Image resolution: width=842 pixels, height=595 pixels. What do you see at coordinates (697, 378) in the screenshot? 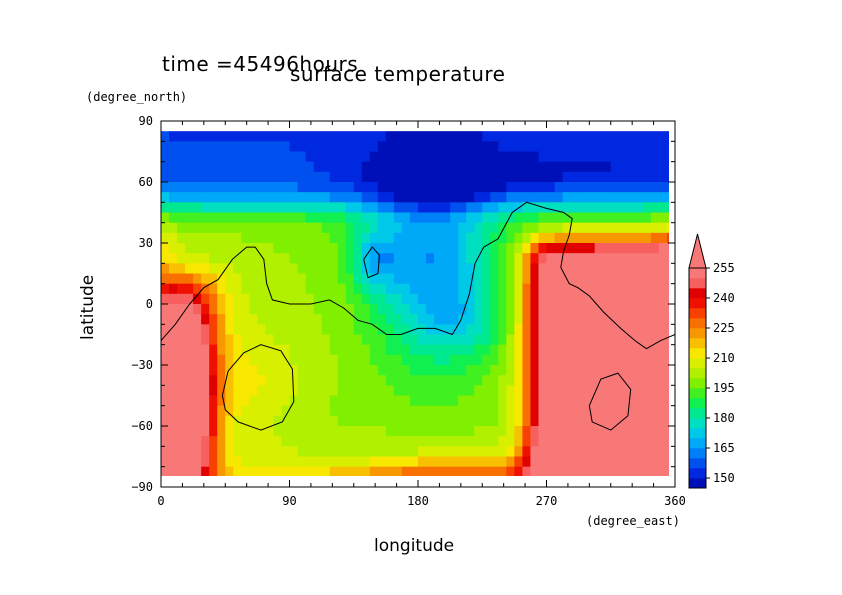
I see `colorbar-frame` at bounding box center [697, 378].